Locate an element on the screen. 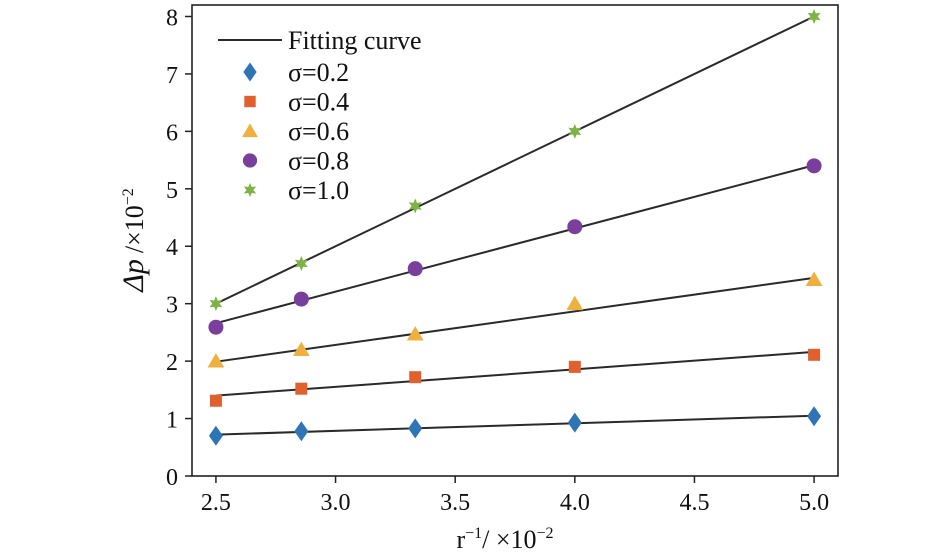 The image size is (945, 559). legend: Fitting curve σ=0.2σ=0.4σ=0.6σ=0.8σ=1.0 is located at coordinates (320, 115).